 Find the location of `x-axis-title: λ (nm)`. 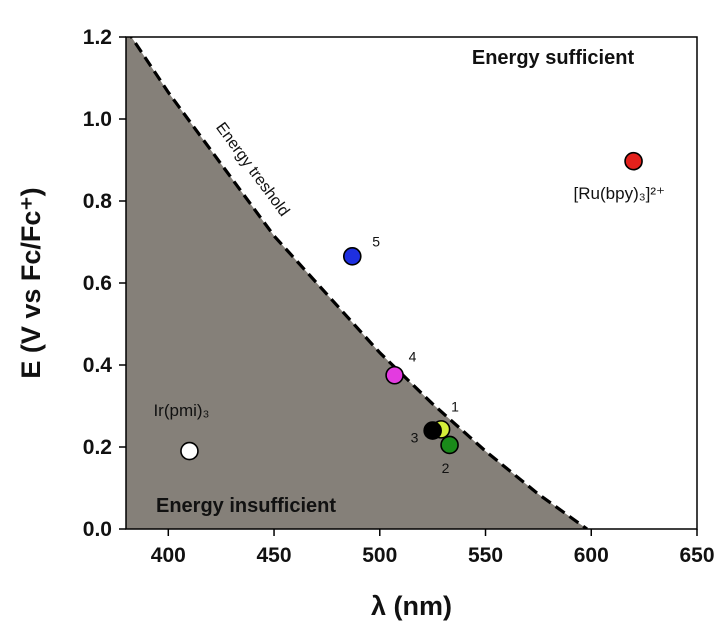

x-axis-title: λ (nm) is located at coordinates (411, 606).